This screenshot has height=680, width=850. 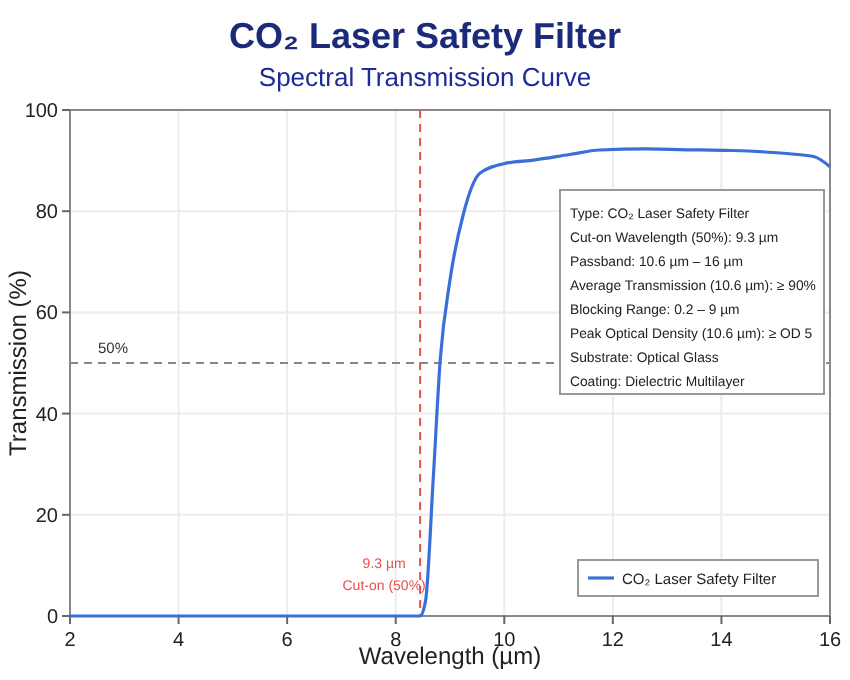 What do you see at coordinates (830, 641) in the screenshot?
I see `x-tick-label: 16` at bounding box center [830, 641].